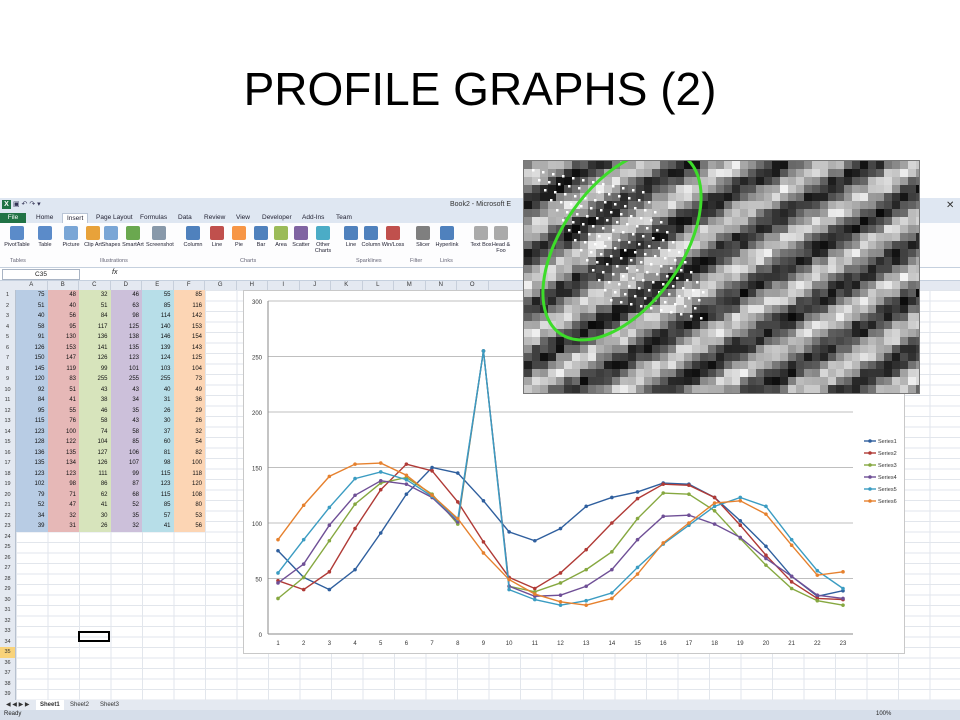 Image resolution: width=960 pixels, height=720 pixels. I want to click on table-cell: 38, so click(95, 400).